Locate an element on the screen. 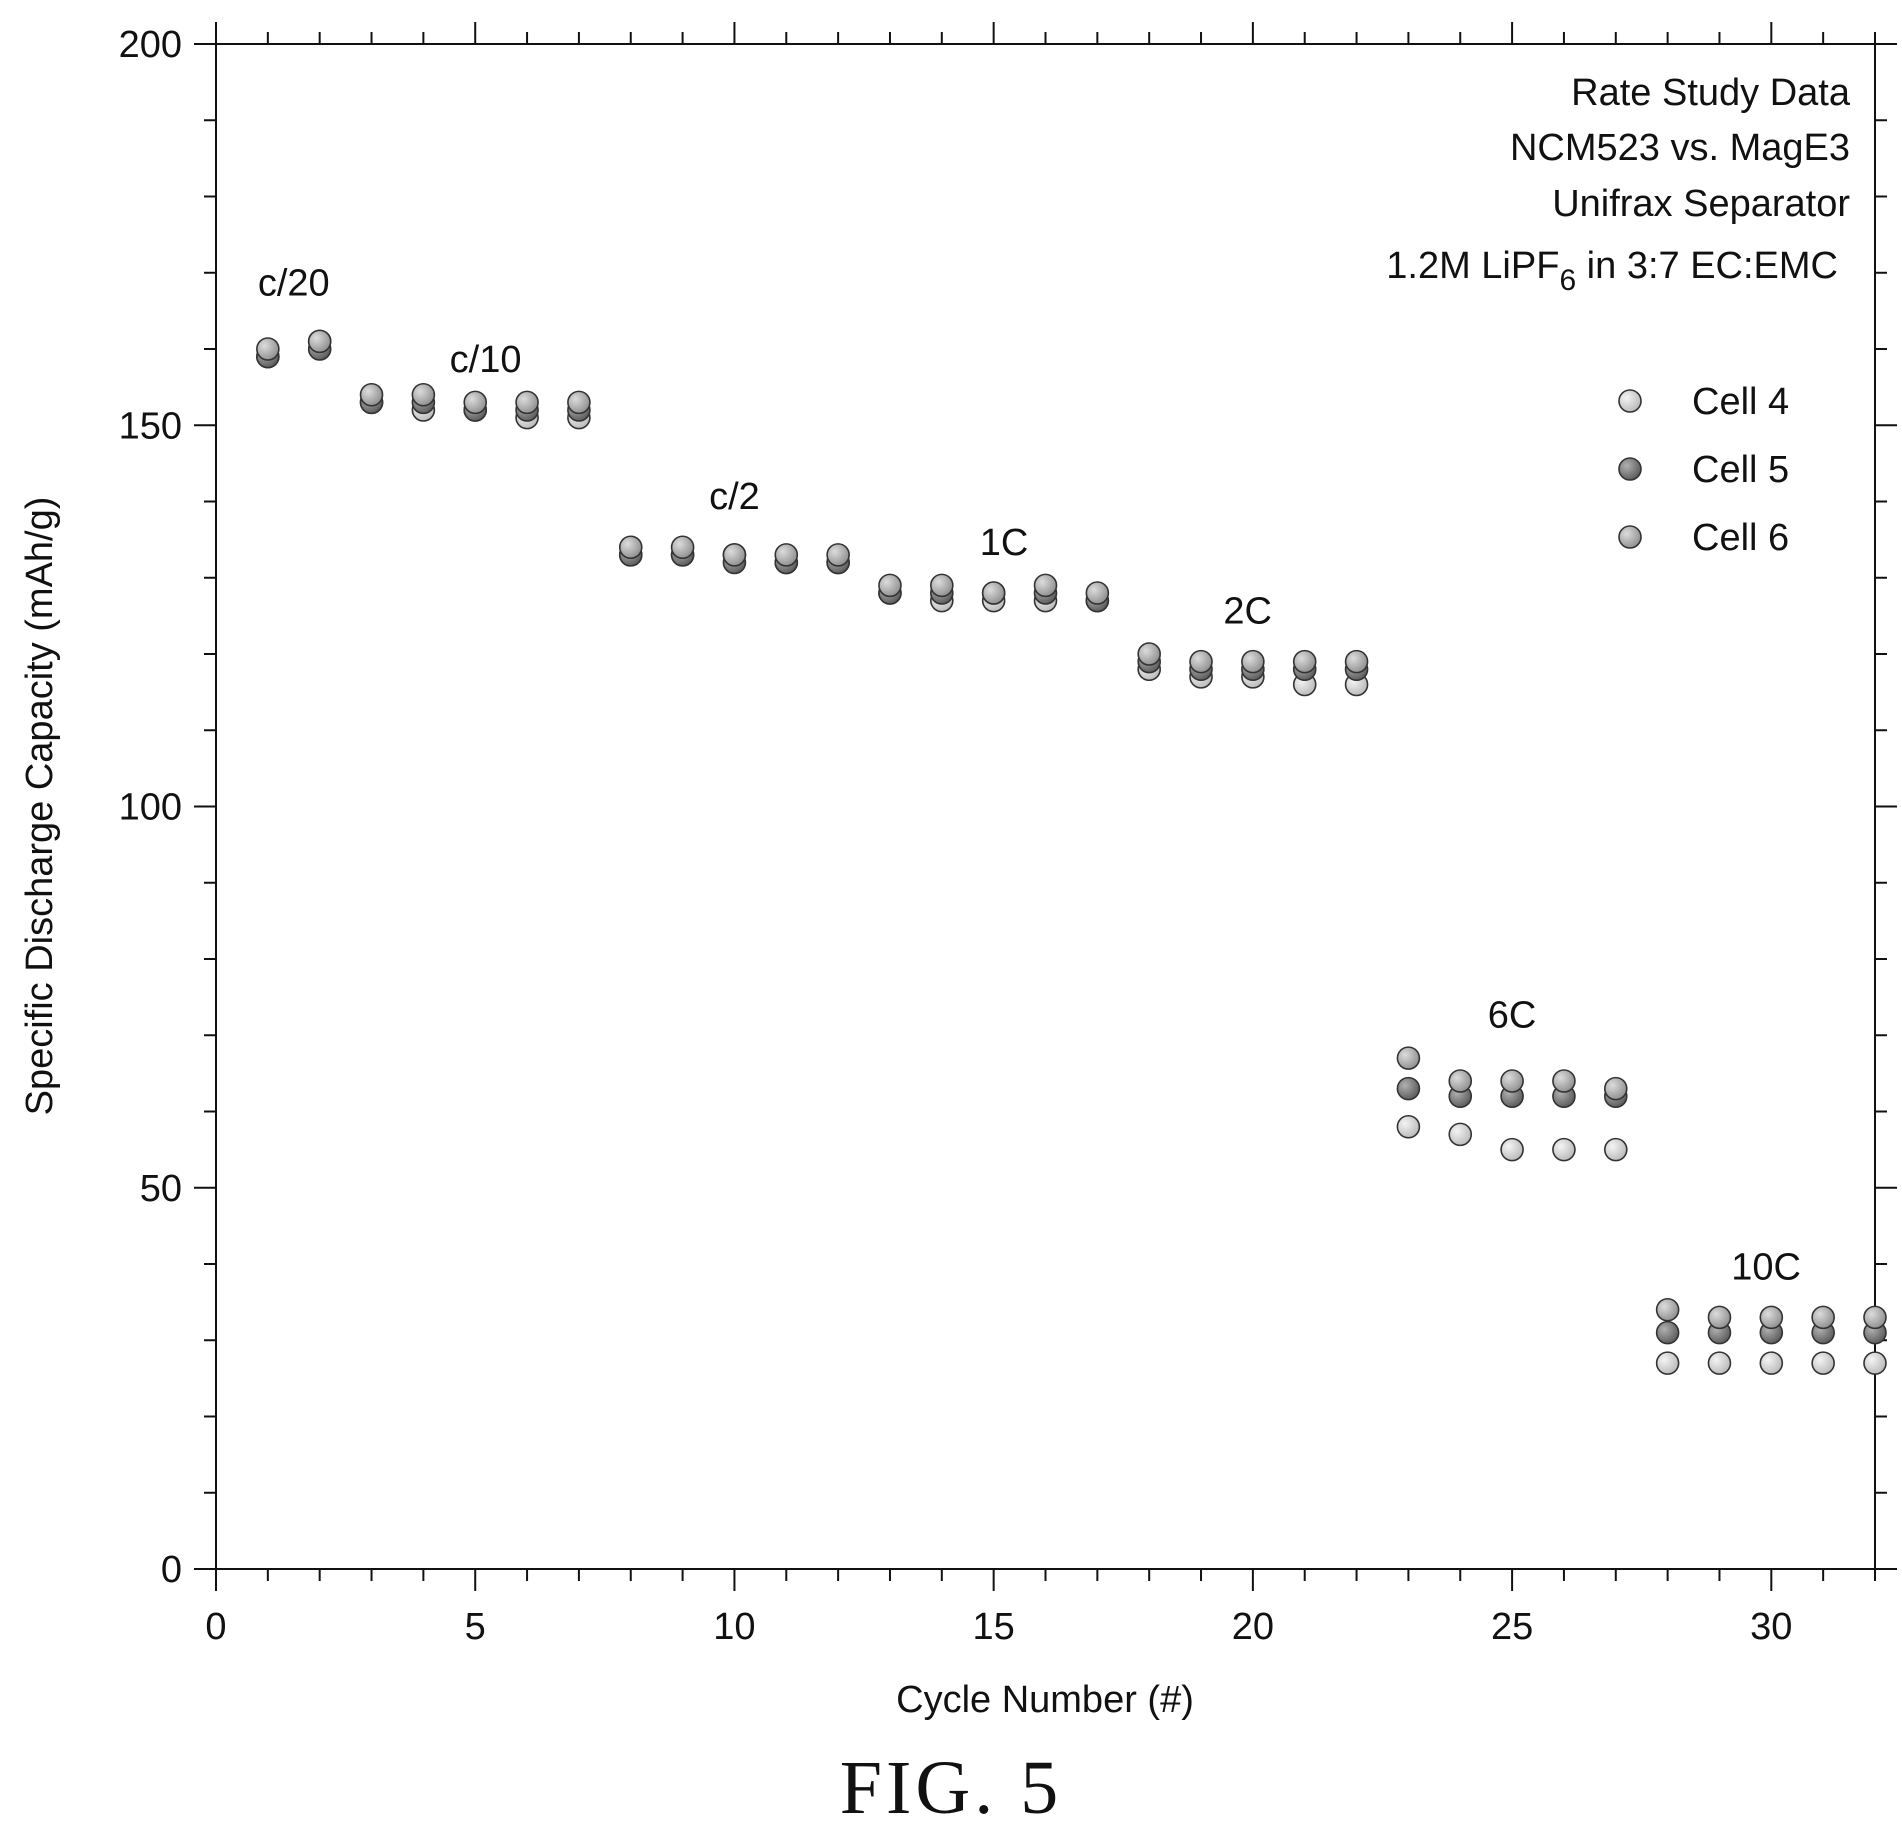 This screenshot has height=1848, width=1902. x-tick-label-20: 20 is located at coordinates (1253, 1627).